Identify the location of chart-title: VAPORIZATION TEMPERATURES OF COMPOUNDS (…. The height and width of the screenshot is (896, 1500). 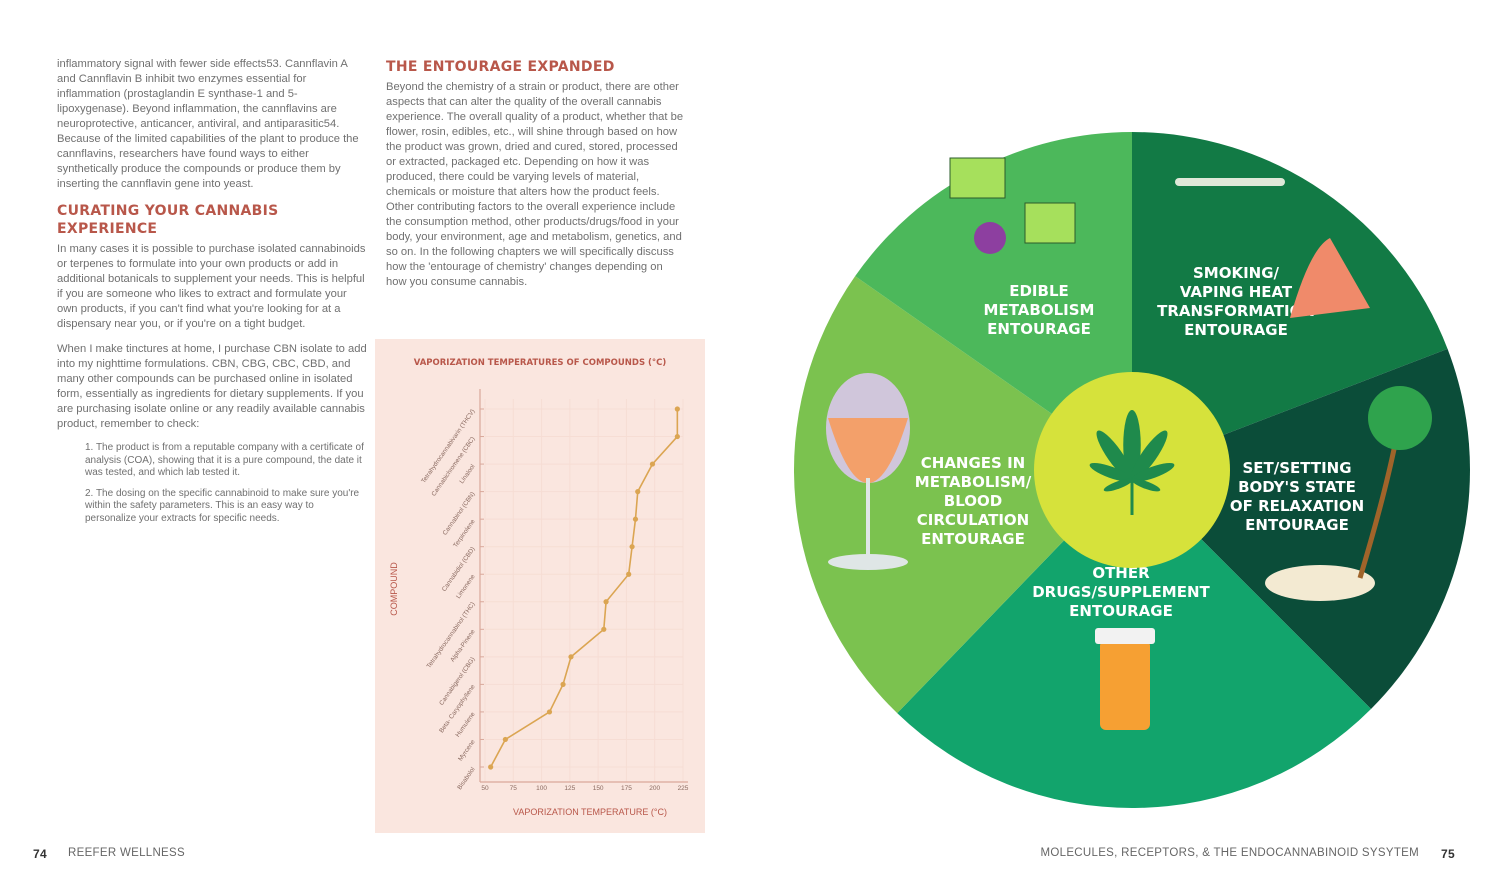
(540, 363).